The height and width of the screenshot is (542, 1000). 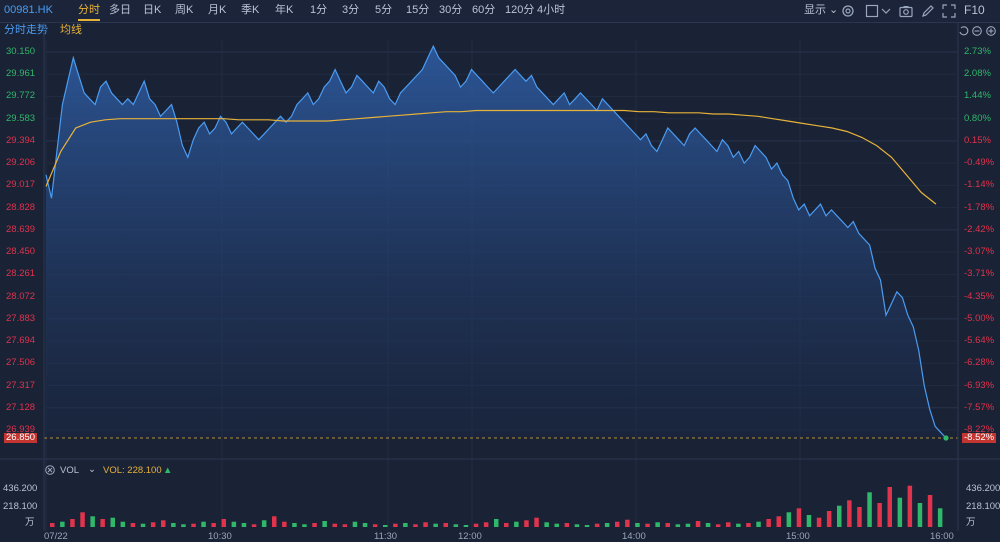 I want to click on camera-icon, so click(x=906, y=11).